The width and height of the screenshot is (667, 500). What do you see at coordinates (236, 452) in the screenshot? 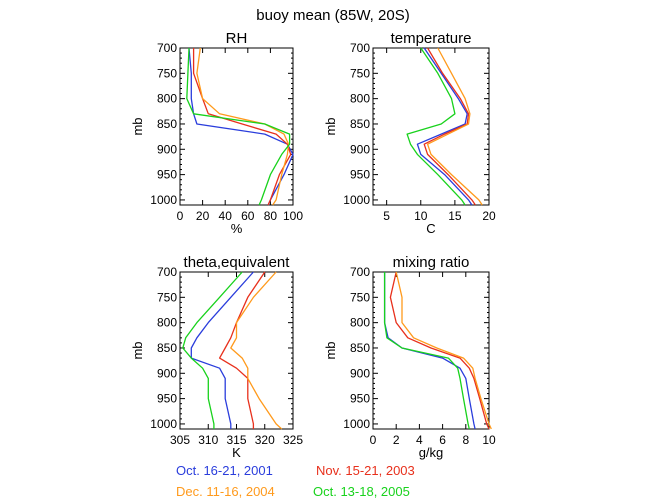
I see `theta-equivalent-xlabel: K` at bounding box center [236, 452].